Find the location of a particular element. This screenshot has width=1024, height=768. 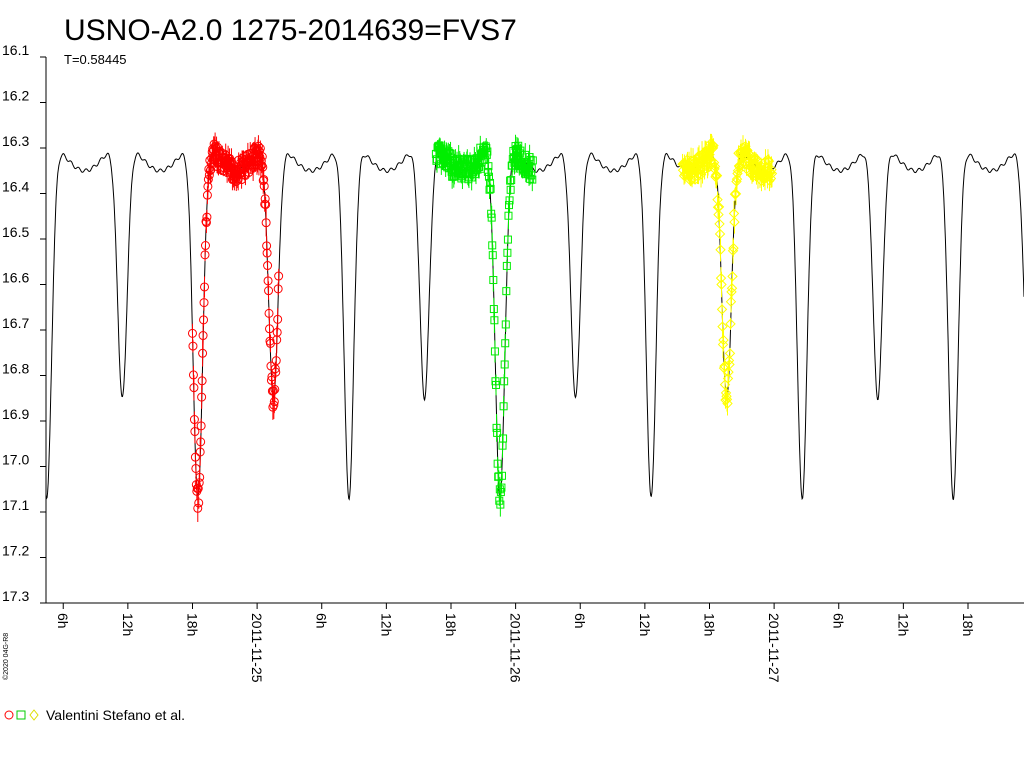

legend: Valentini Stefano et al. is located at coordinates (94, 715).